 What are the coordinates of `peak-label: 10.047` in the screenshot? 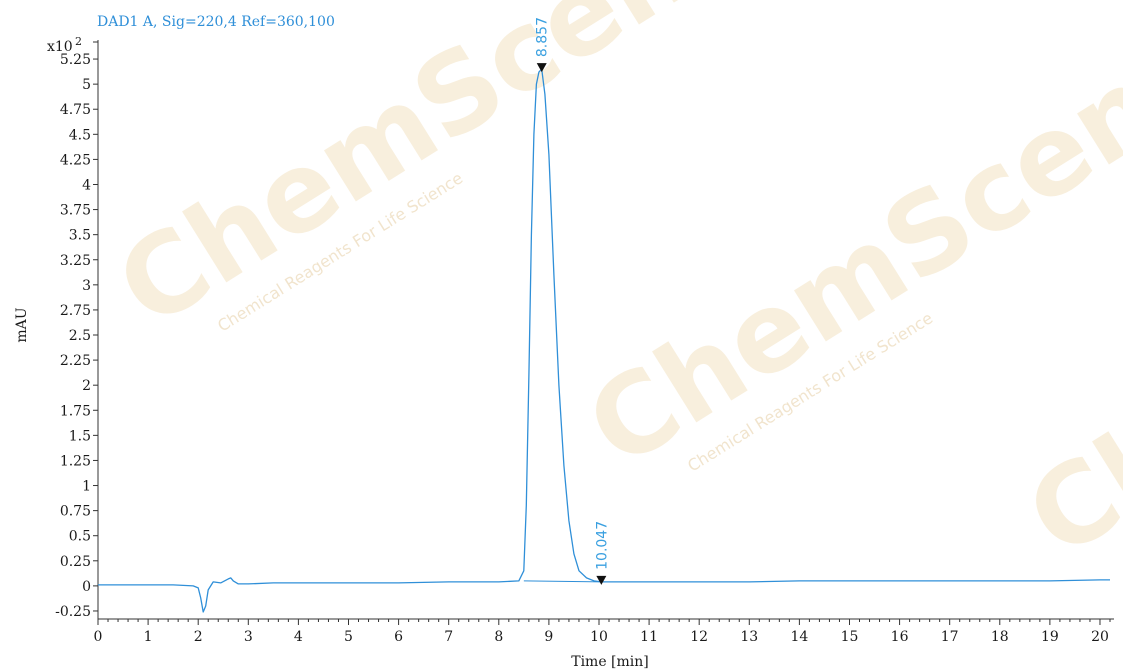 It's located at (602, 545).